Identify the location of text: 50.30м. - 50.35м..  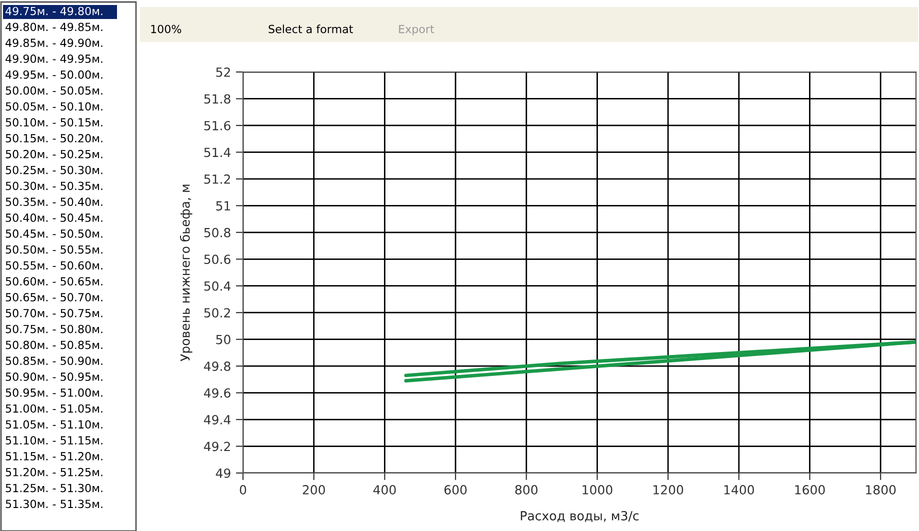
(54, 186).